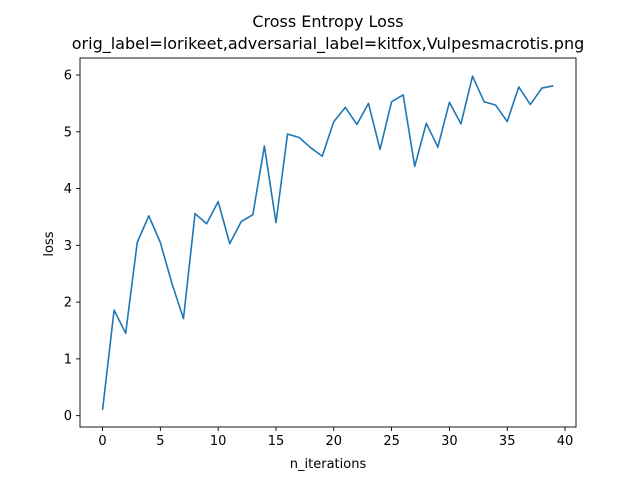 Image resolution: width=640 pixels, height=480 pixels. What do you see at coordinates (49, 243) in the screenshot?
I see `y-axis-label: loss` at bounding box center [49, 243].